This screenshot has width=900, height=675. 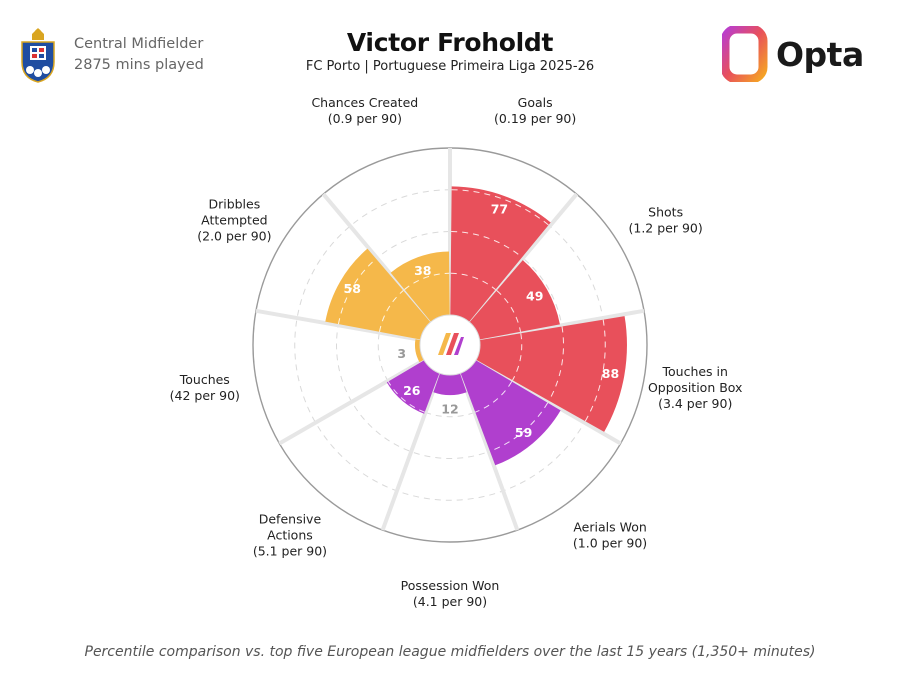 What do you see at coordinates (534, 296) in the screenshot?
I see `value-label-2: 49` at bounding box center [534, 296].